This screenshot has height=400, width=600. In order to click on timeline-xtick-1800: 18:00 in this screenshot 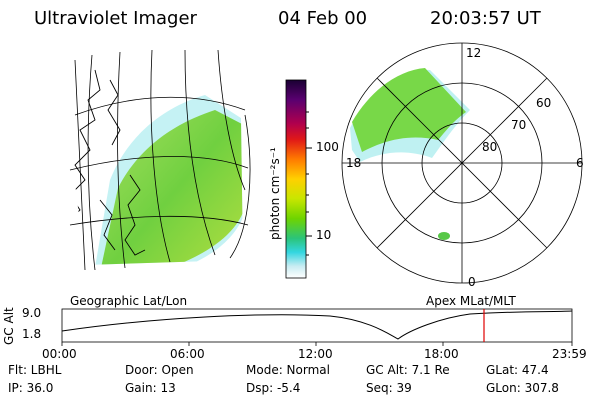, I will do `click(441, 354)`.